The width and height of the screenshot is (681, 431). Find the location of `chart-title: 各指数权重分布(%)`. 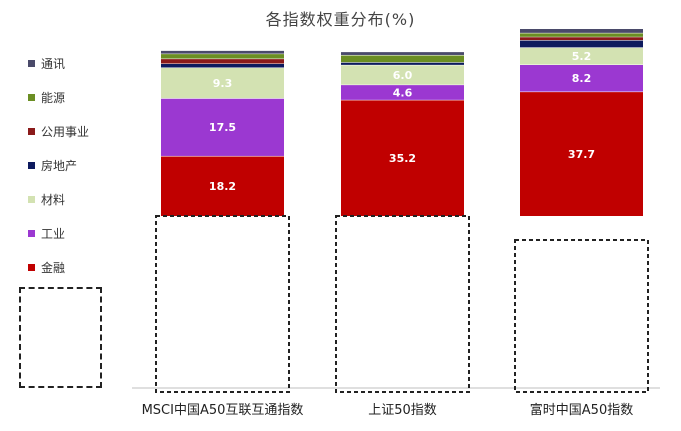

chart-title: 各指数权重分布(%) is located at coordinates (340, 19).